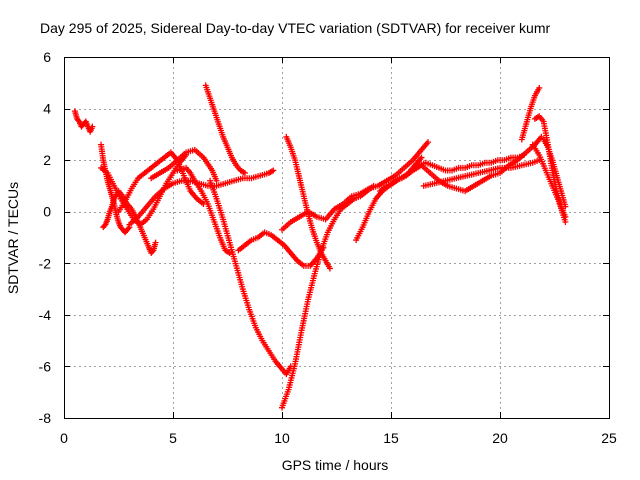  What do you see at coordinates (45, 418) in the screenshot?
I see `y-tick-label: -8` at bounding box center [45, 418].